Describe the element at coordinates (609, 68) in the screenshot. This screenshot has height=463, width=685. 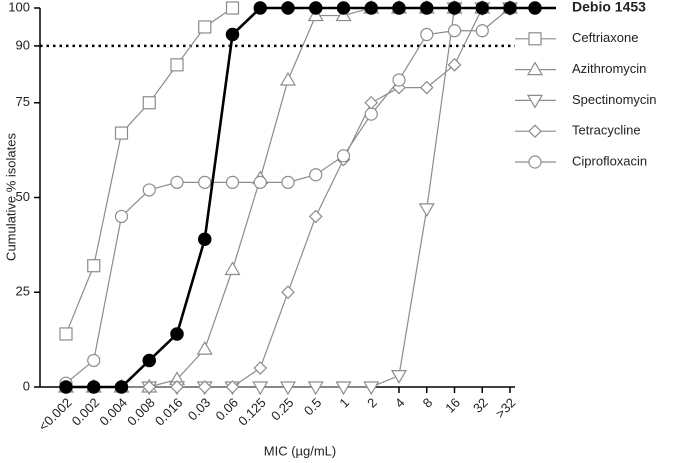
I see `legend-label: Azithromycin` at that location.